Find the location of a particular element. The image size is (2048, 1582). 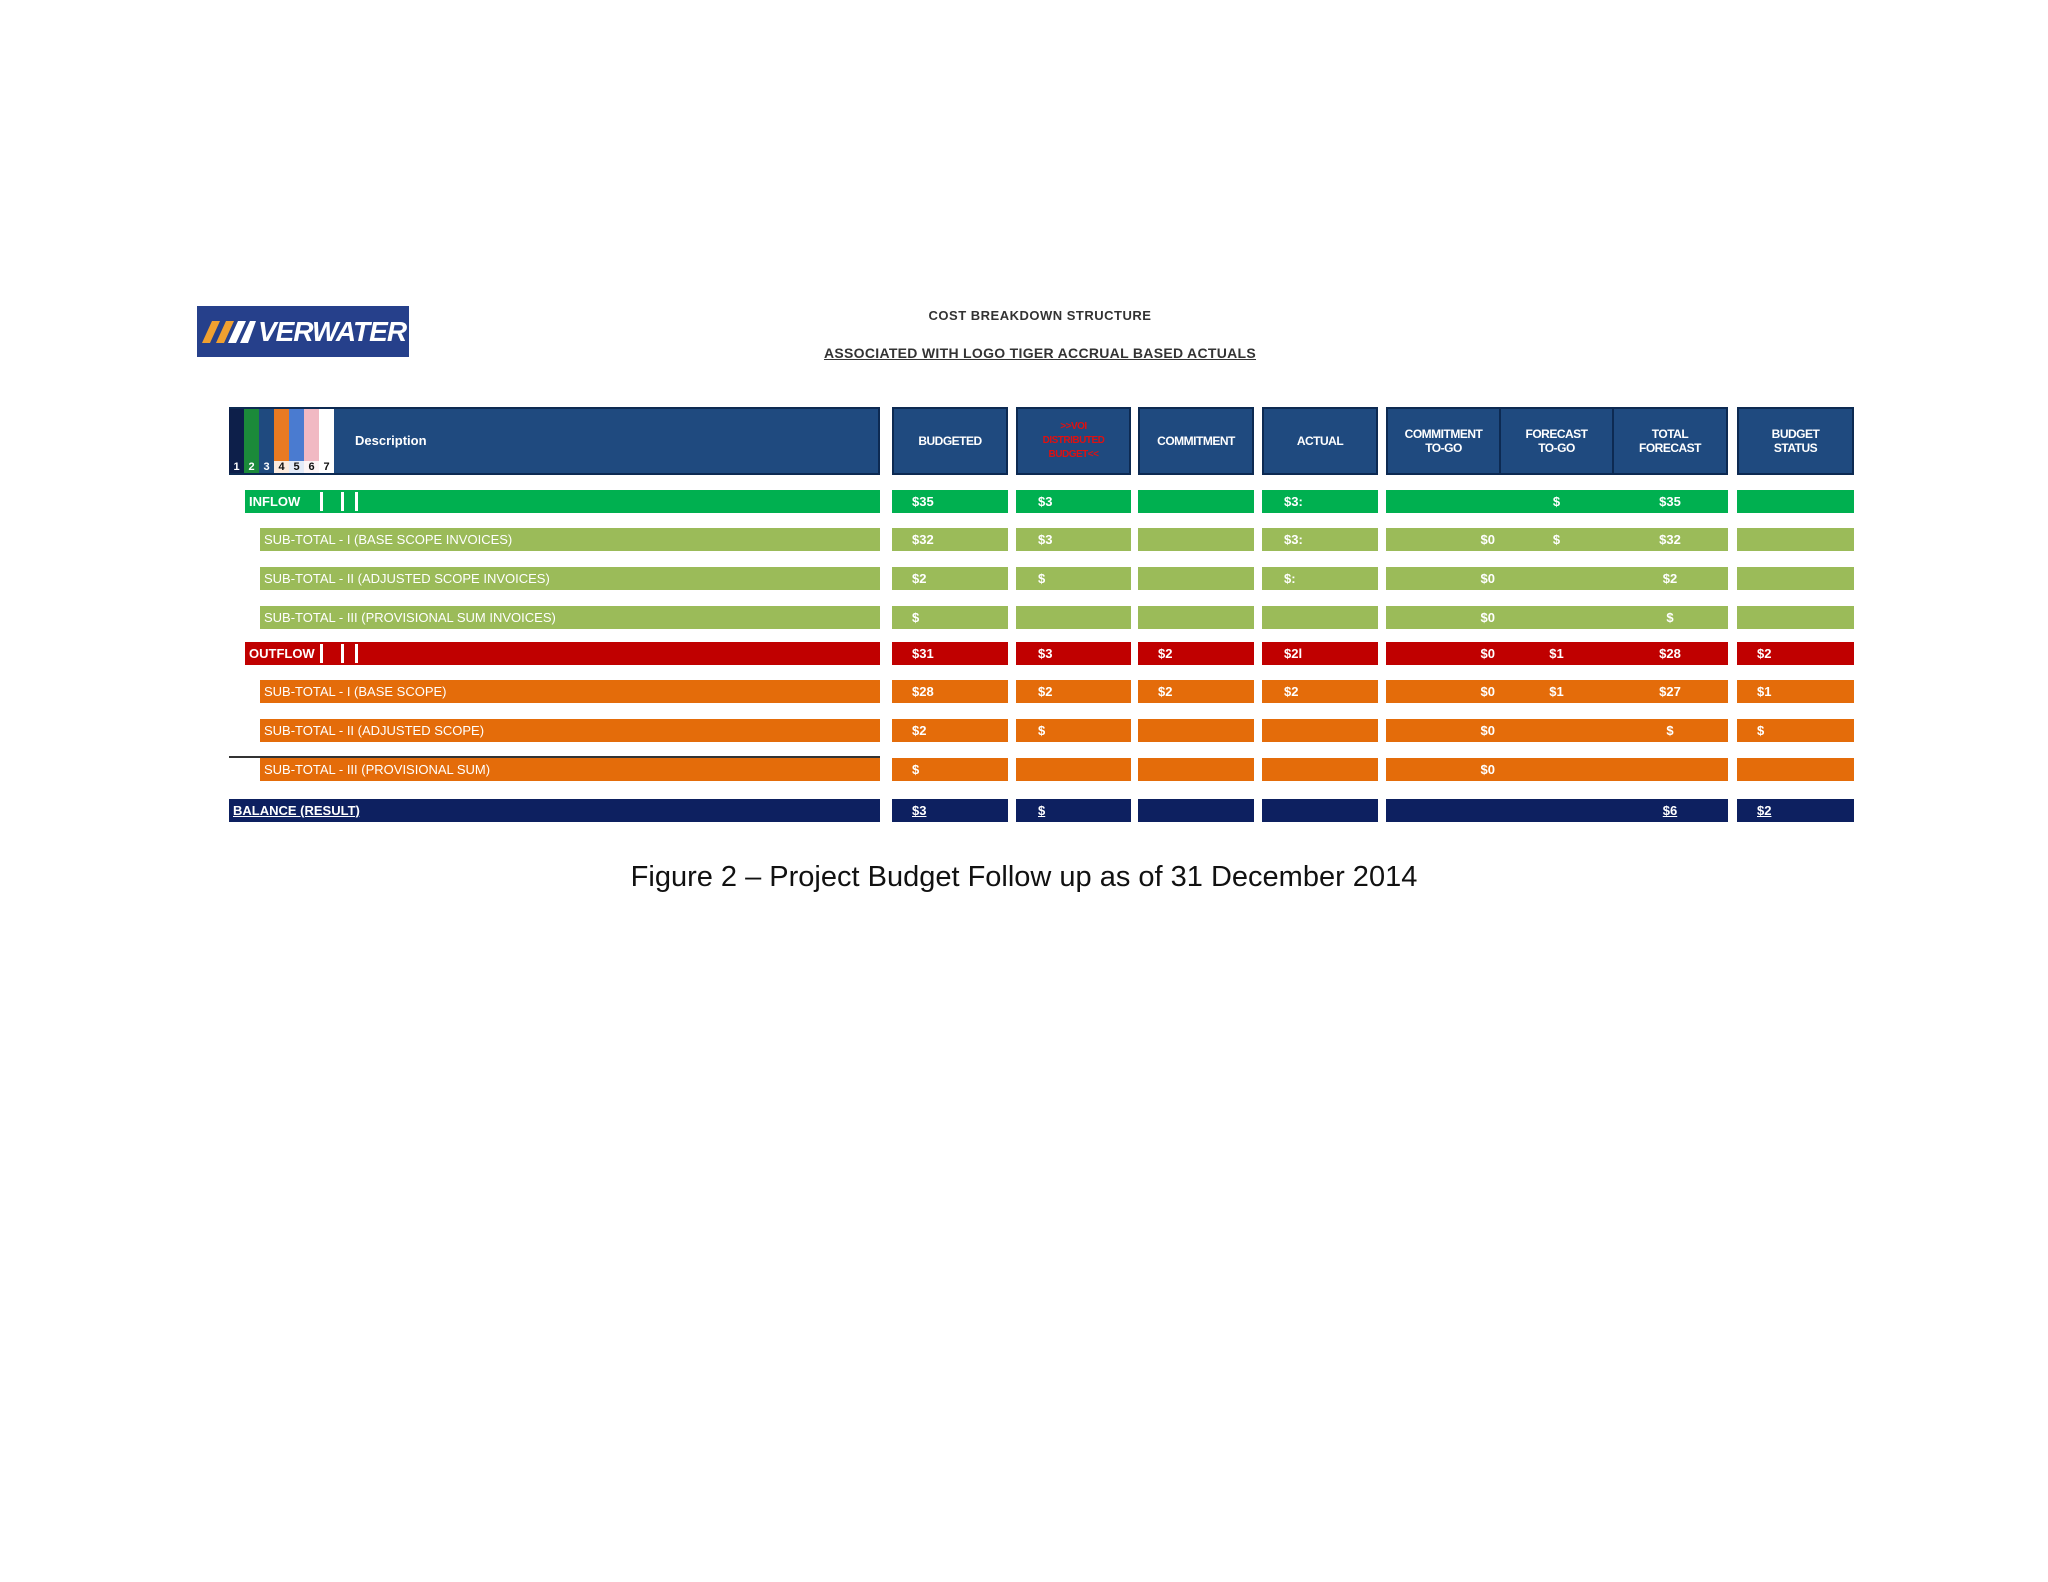

table-divider is located at coordinates (554, 757).